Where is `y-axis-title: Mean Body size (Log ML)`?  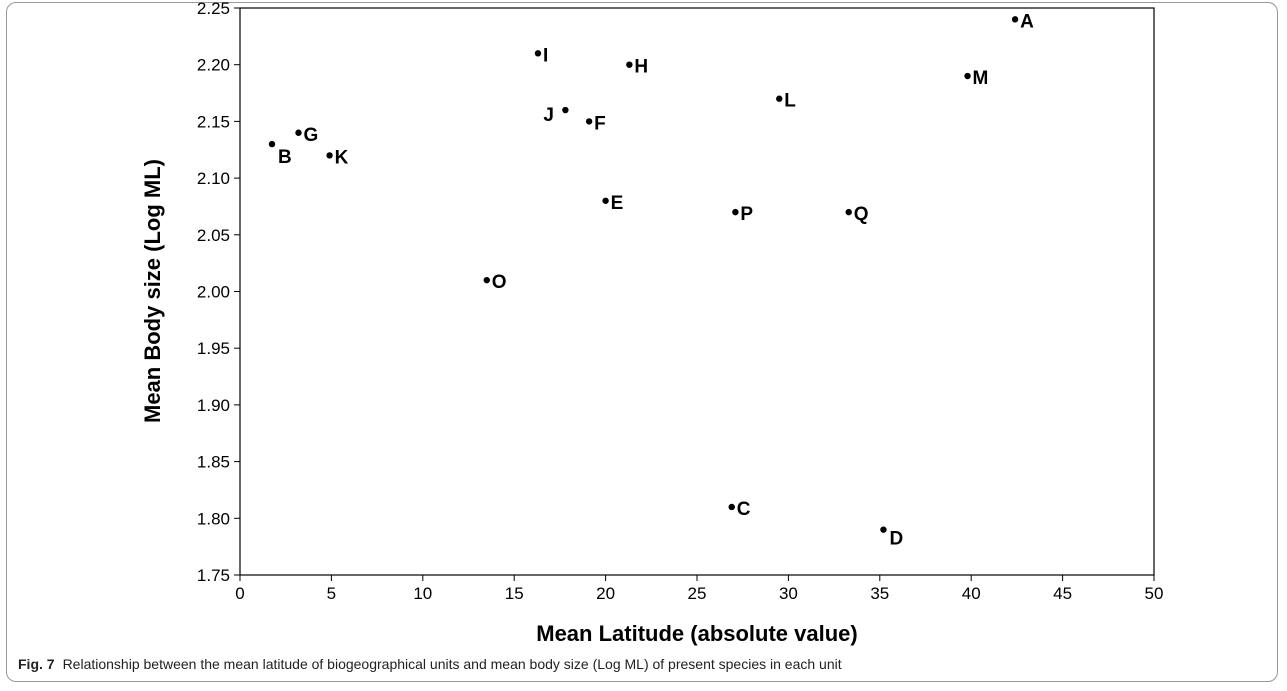
y-axis-title: Mean Body size (Log ML) is located at coordinates (152, 291).